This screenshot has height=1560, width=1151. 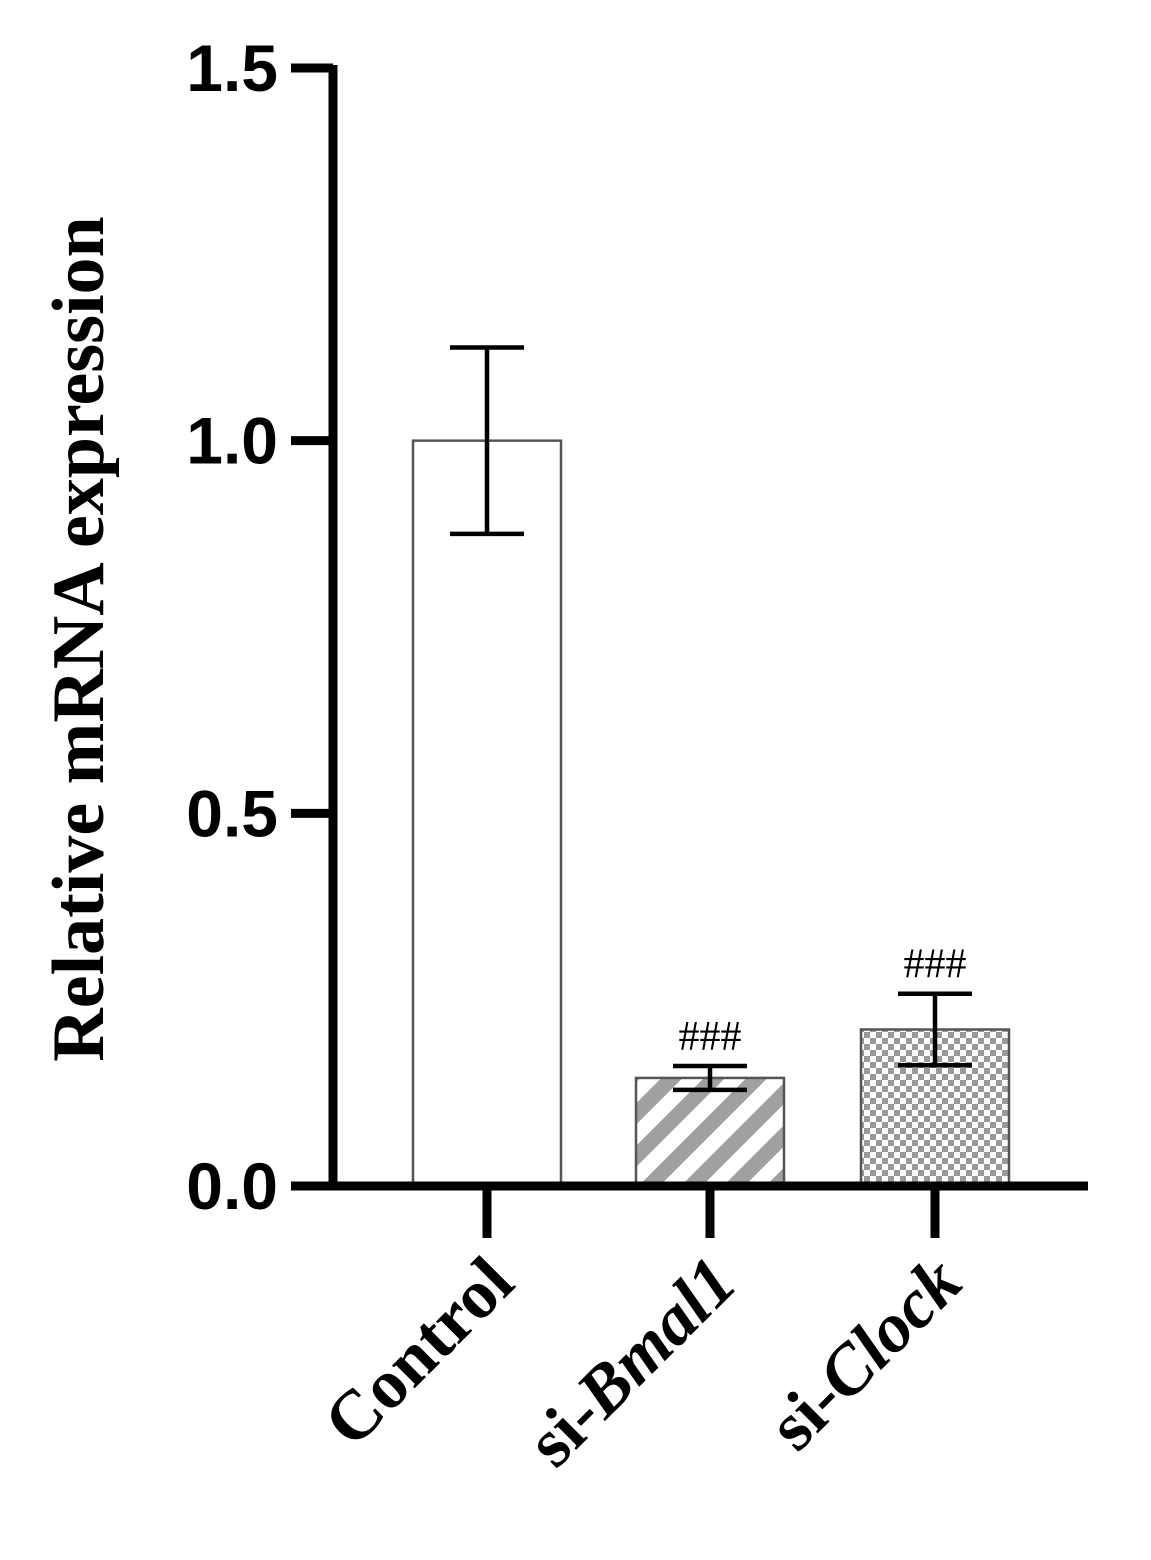 I want to click on y-axis-label: Relative mRNA expression, so click(x=79, y=638).